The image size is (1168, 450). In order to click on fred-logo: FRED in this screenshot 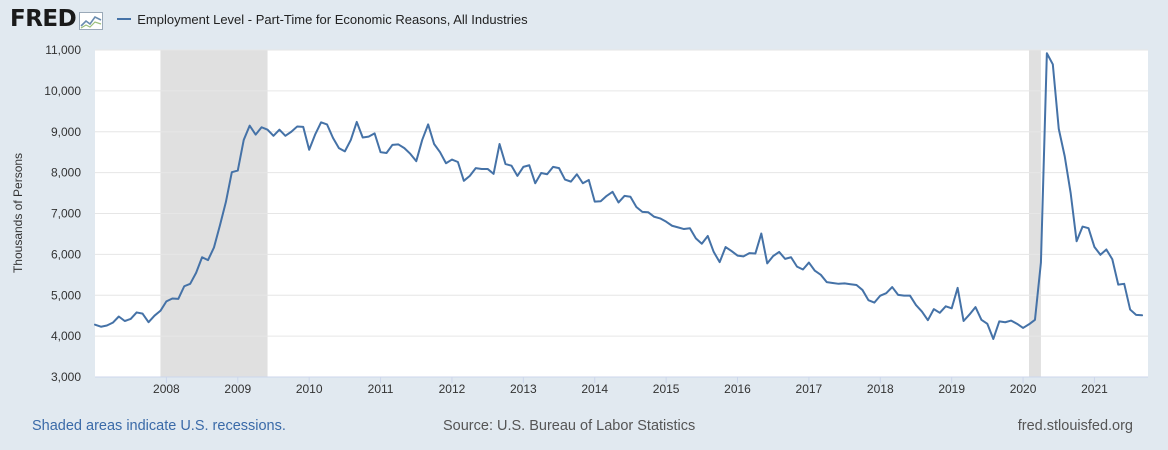, I will do `click(43, 19)`.